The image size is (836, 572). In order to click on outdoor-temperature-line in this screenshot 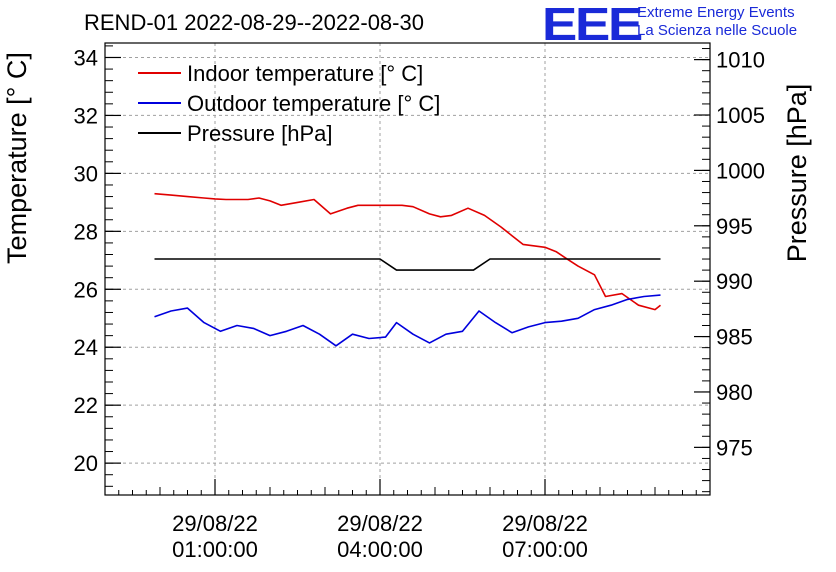, I will do `click(407, 320)`.